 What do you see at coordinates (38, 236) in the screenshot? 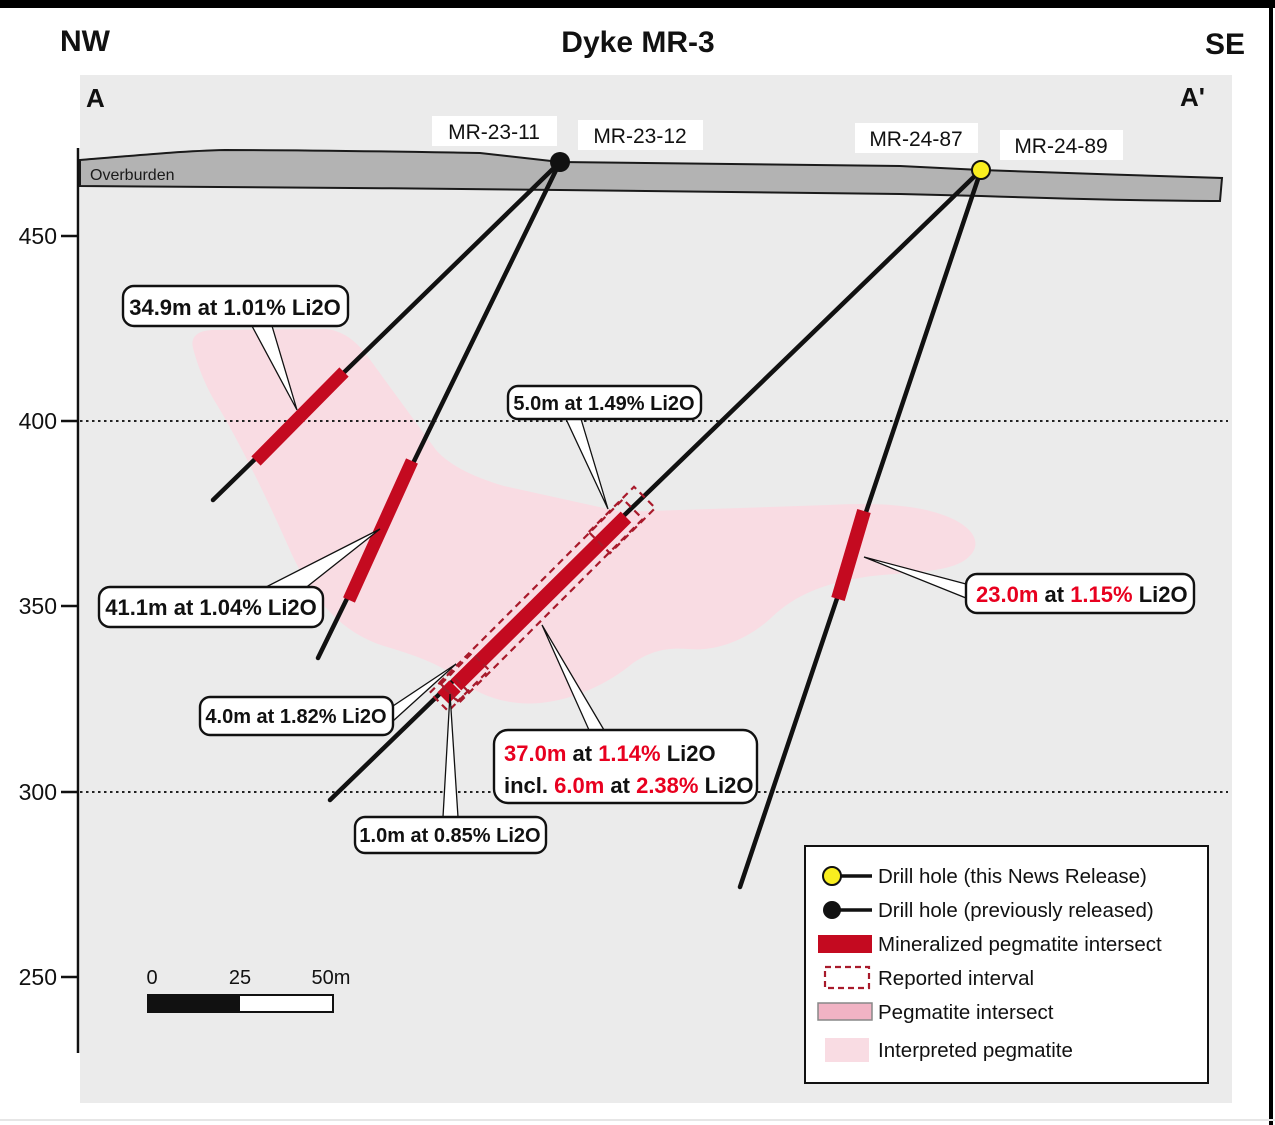
I see `elevation-tick-450: 450` at bounding box center [38, 236].